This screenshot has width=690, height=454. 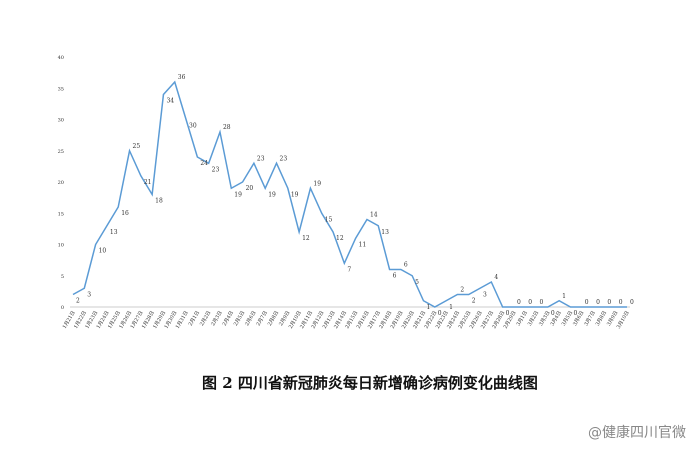 What do you see at coordinates (62, 277) in the screenshot?
I see `y-tick-label: 5` at bounding box center [62, 277].